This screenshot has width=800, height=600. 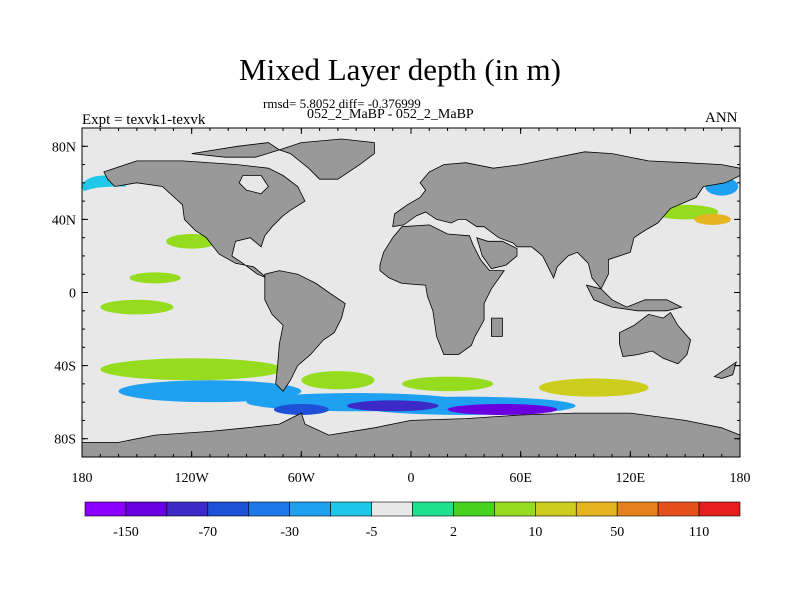 What do you see at coordinates (442, 290) in the screenshot?
I see `land-africa` at bounding box center [442, 290].